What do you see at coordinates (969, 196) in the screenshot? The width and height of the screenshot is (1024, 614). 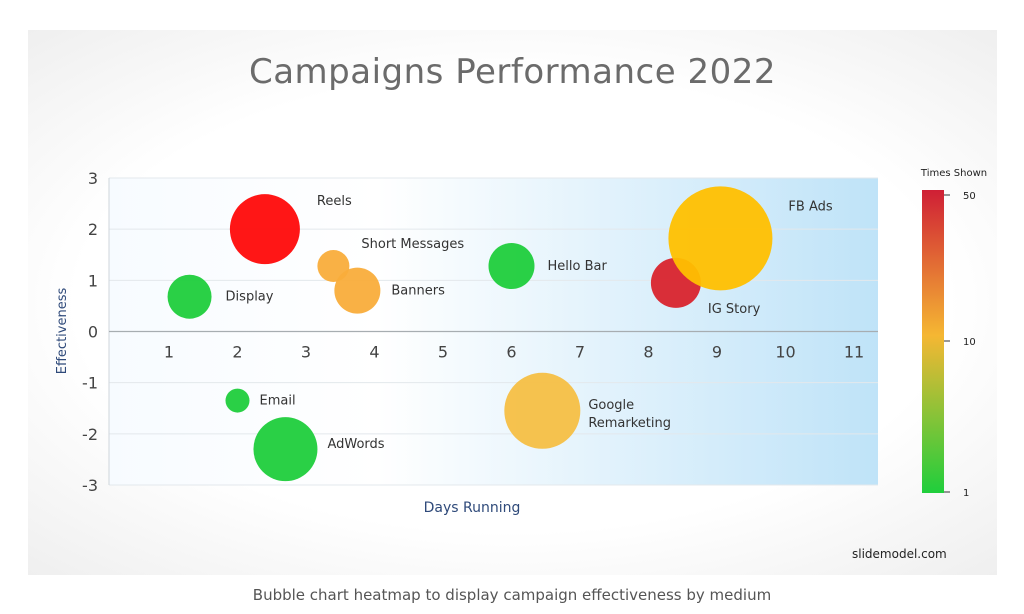 I see `colorbar-tick-label: 50` at bounding box center [969, 196].